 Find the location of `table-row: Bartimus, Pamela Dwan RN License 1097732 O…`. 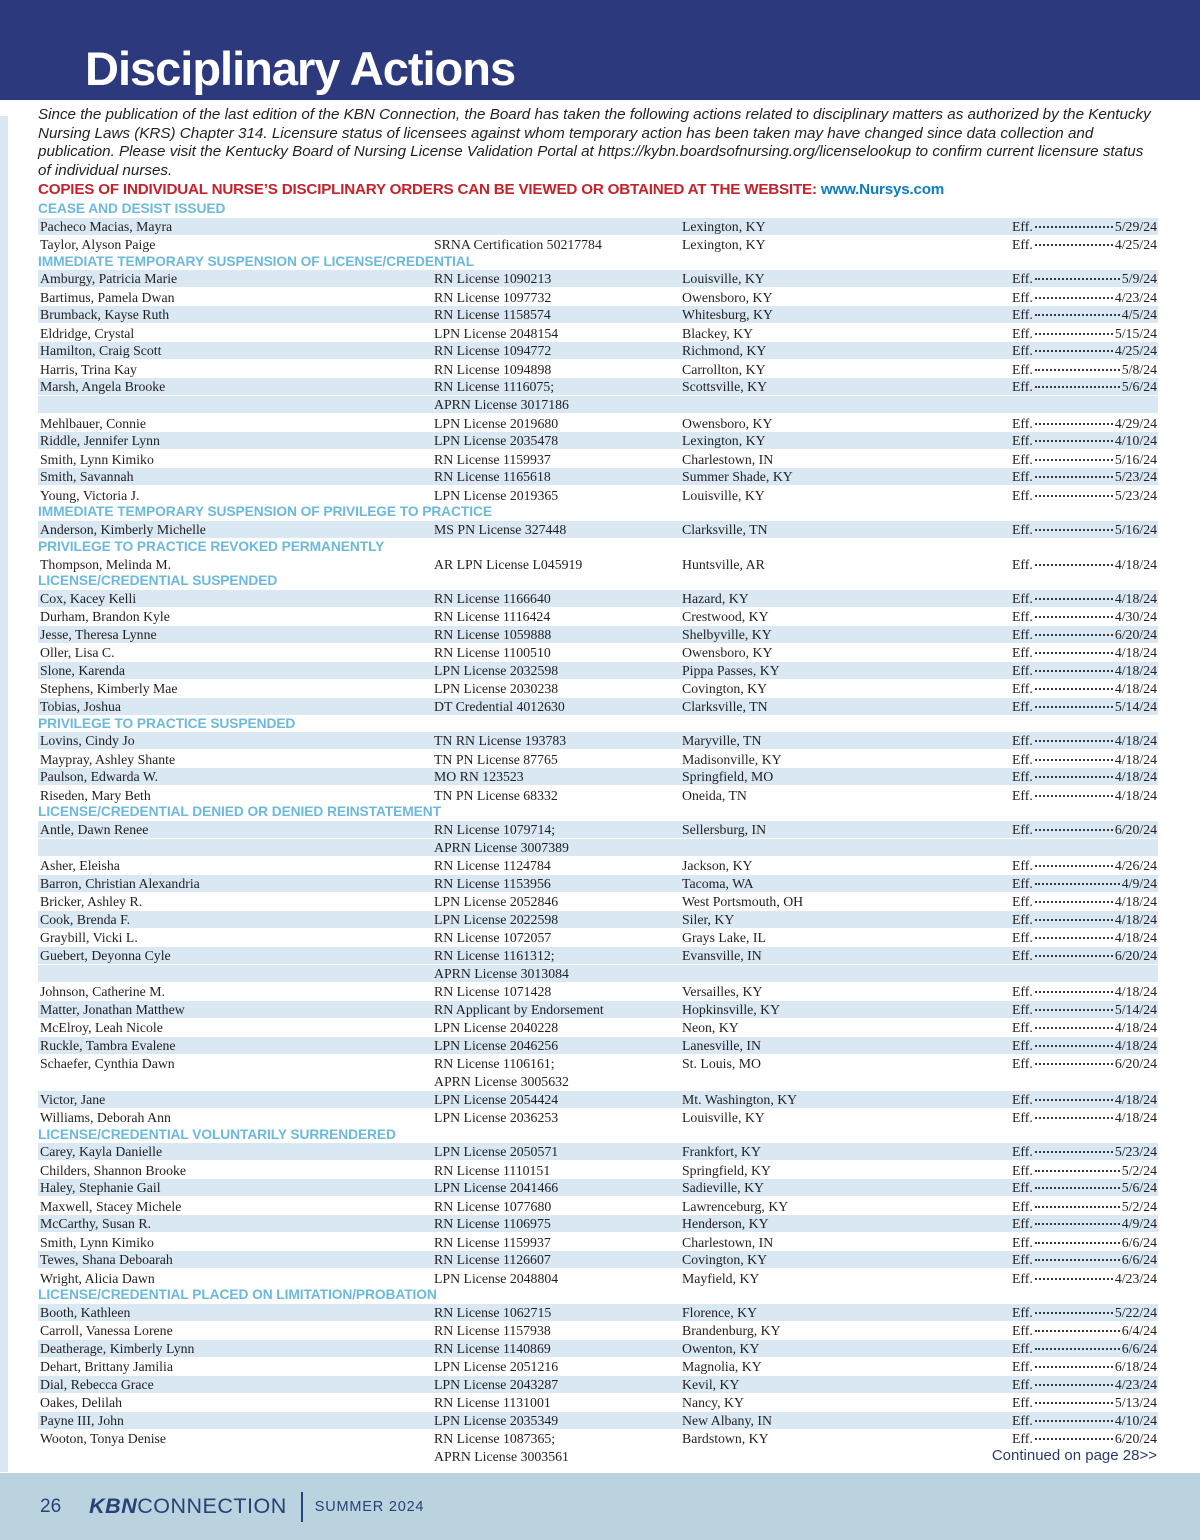

table-row: Bartimus, Pamela Dwan RN License 1097732 O… is located at coordinates (598, 297).